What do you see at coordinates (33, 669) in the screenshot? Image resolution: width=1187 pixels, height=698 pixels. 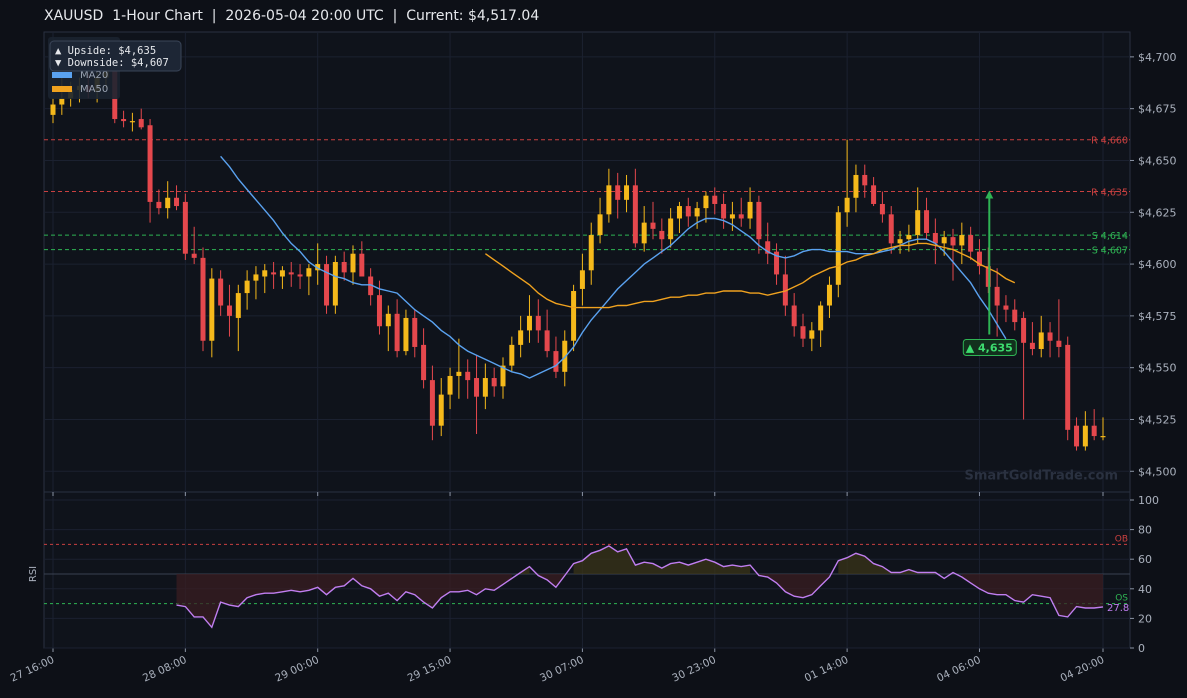 I see `x-tick-label: 27 16:00` at bounding box center [33, 669].